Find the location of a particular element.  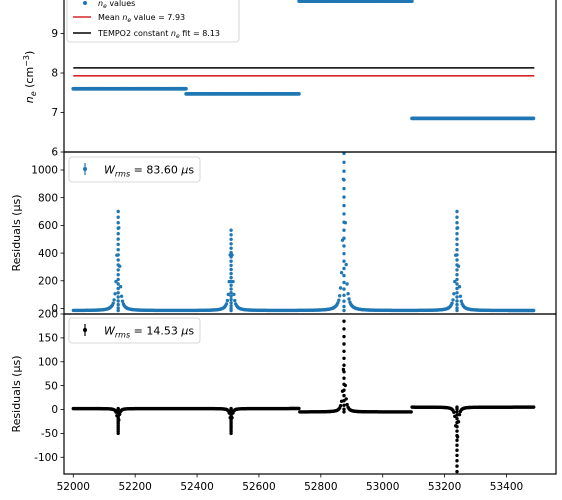

x-tick-label: 52600 is located at coordinates (258, 487).